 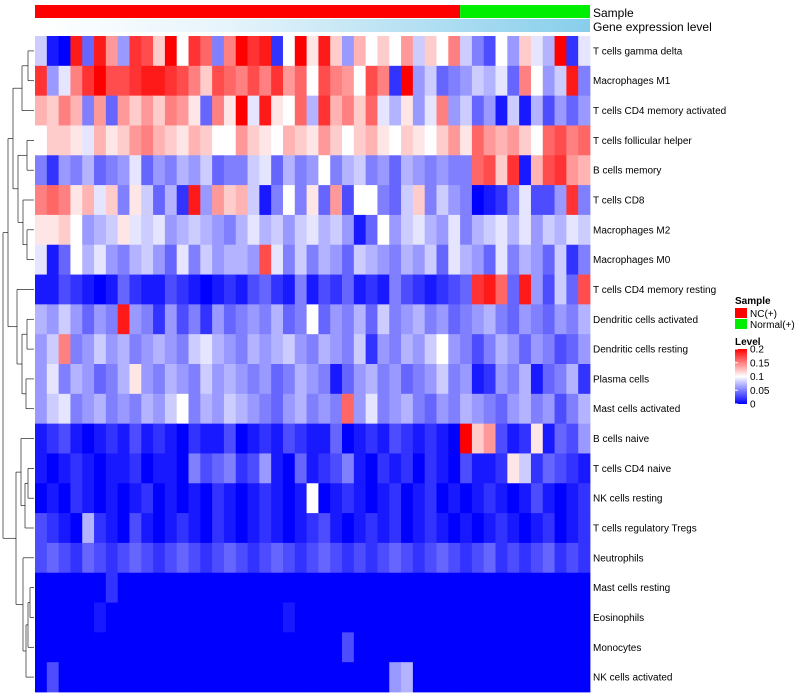 What do you see at coordinates (632, 230) in the screenshot?
I see `row-label: Macrophages M2` at bounding box center [632, 230].